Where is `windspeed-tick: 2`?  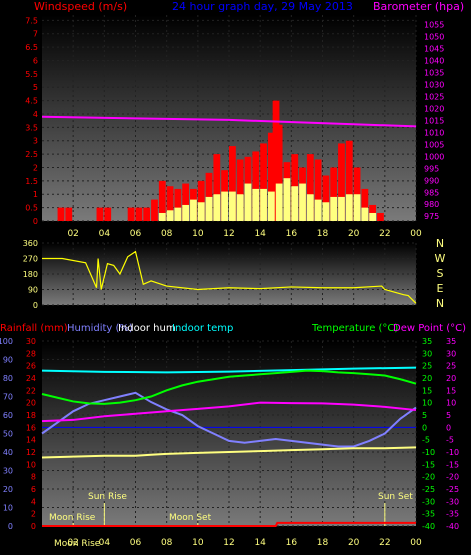 windspeed-tick: 2 is located at coordinates (35, 167).